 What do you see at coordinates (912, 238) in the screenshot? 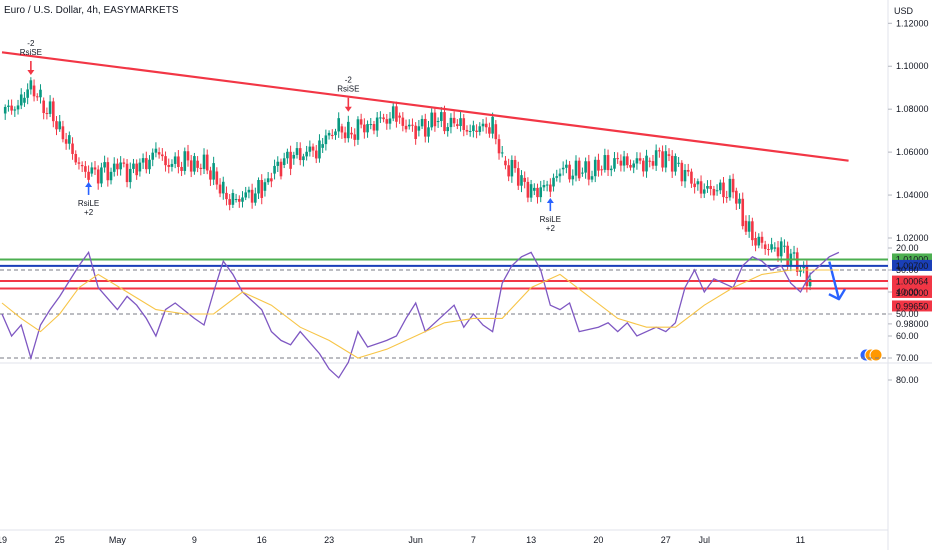
I see `price-tick-label: 1.02000` at bounding box center [912, 238].